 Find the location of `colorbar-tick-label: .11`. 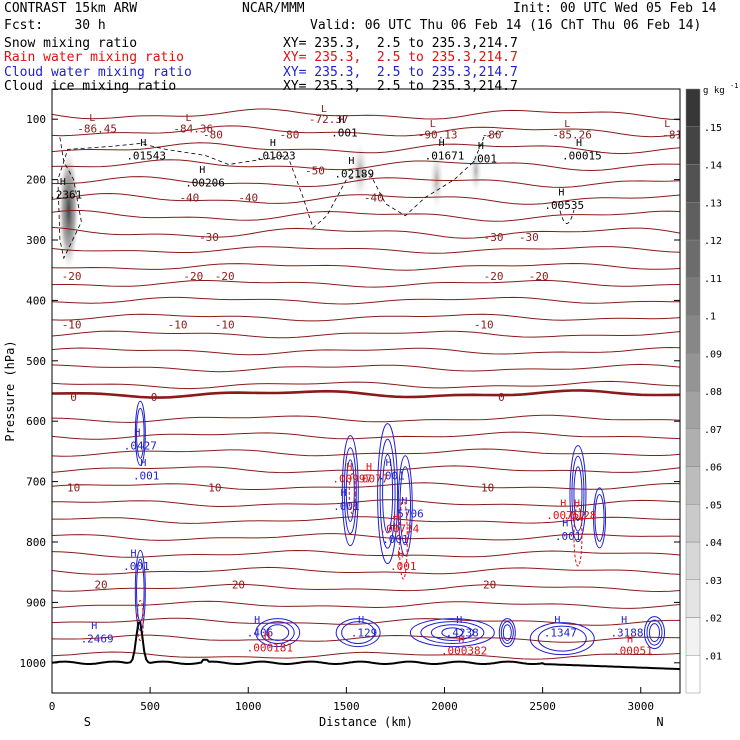

colorbar-tick-label: .11 is located at coordinates (713, 279).